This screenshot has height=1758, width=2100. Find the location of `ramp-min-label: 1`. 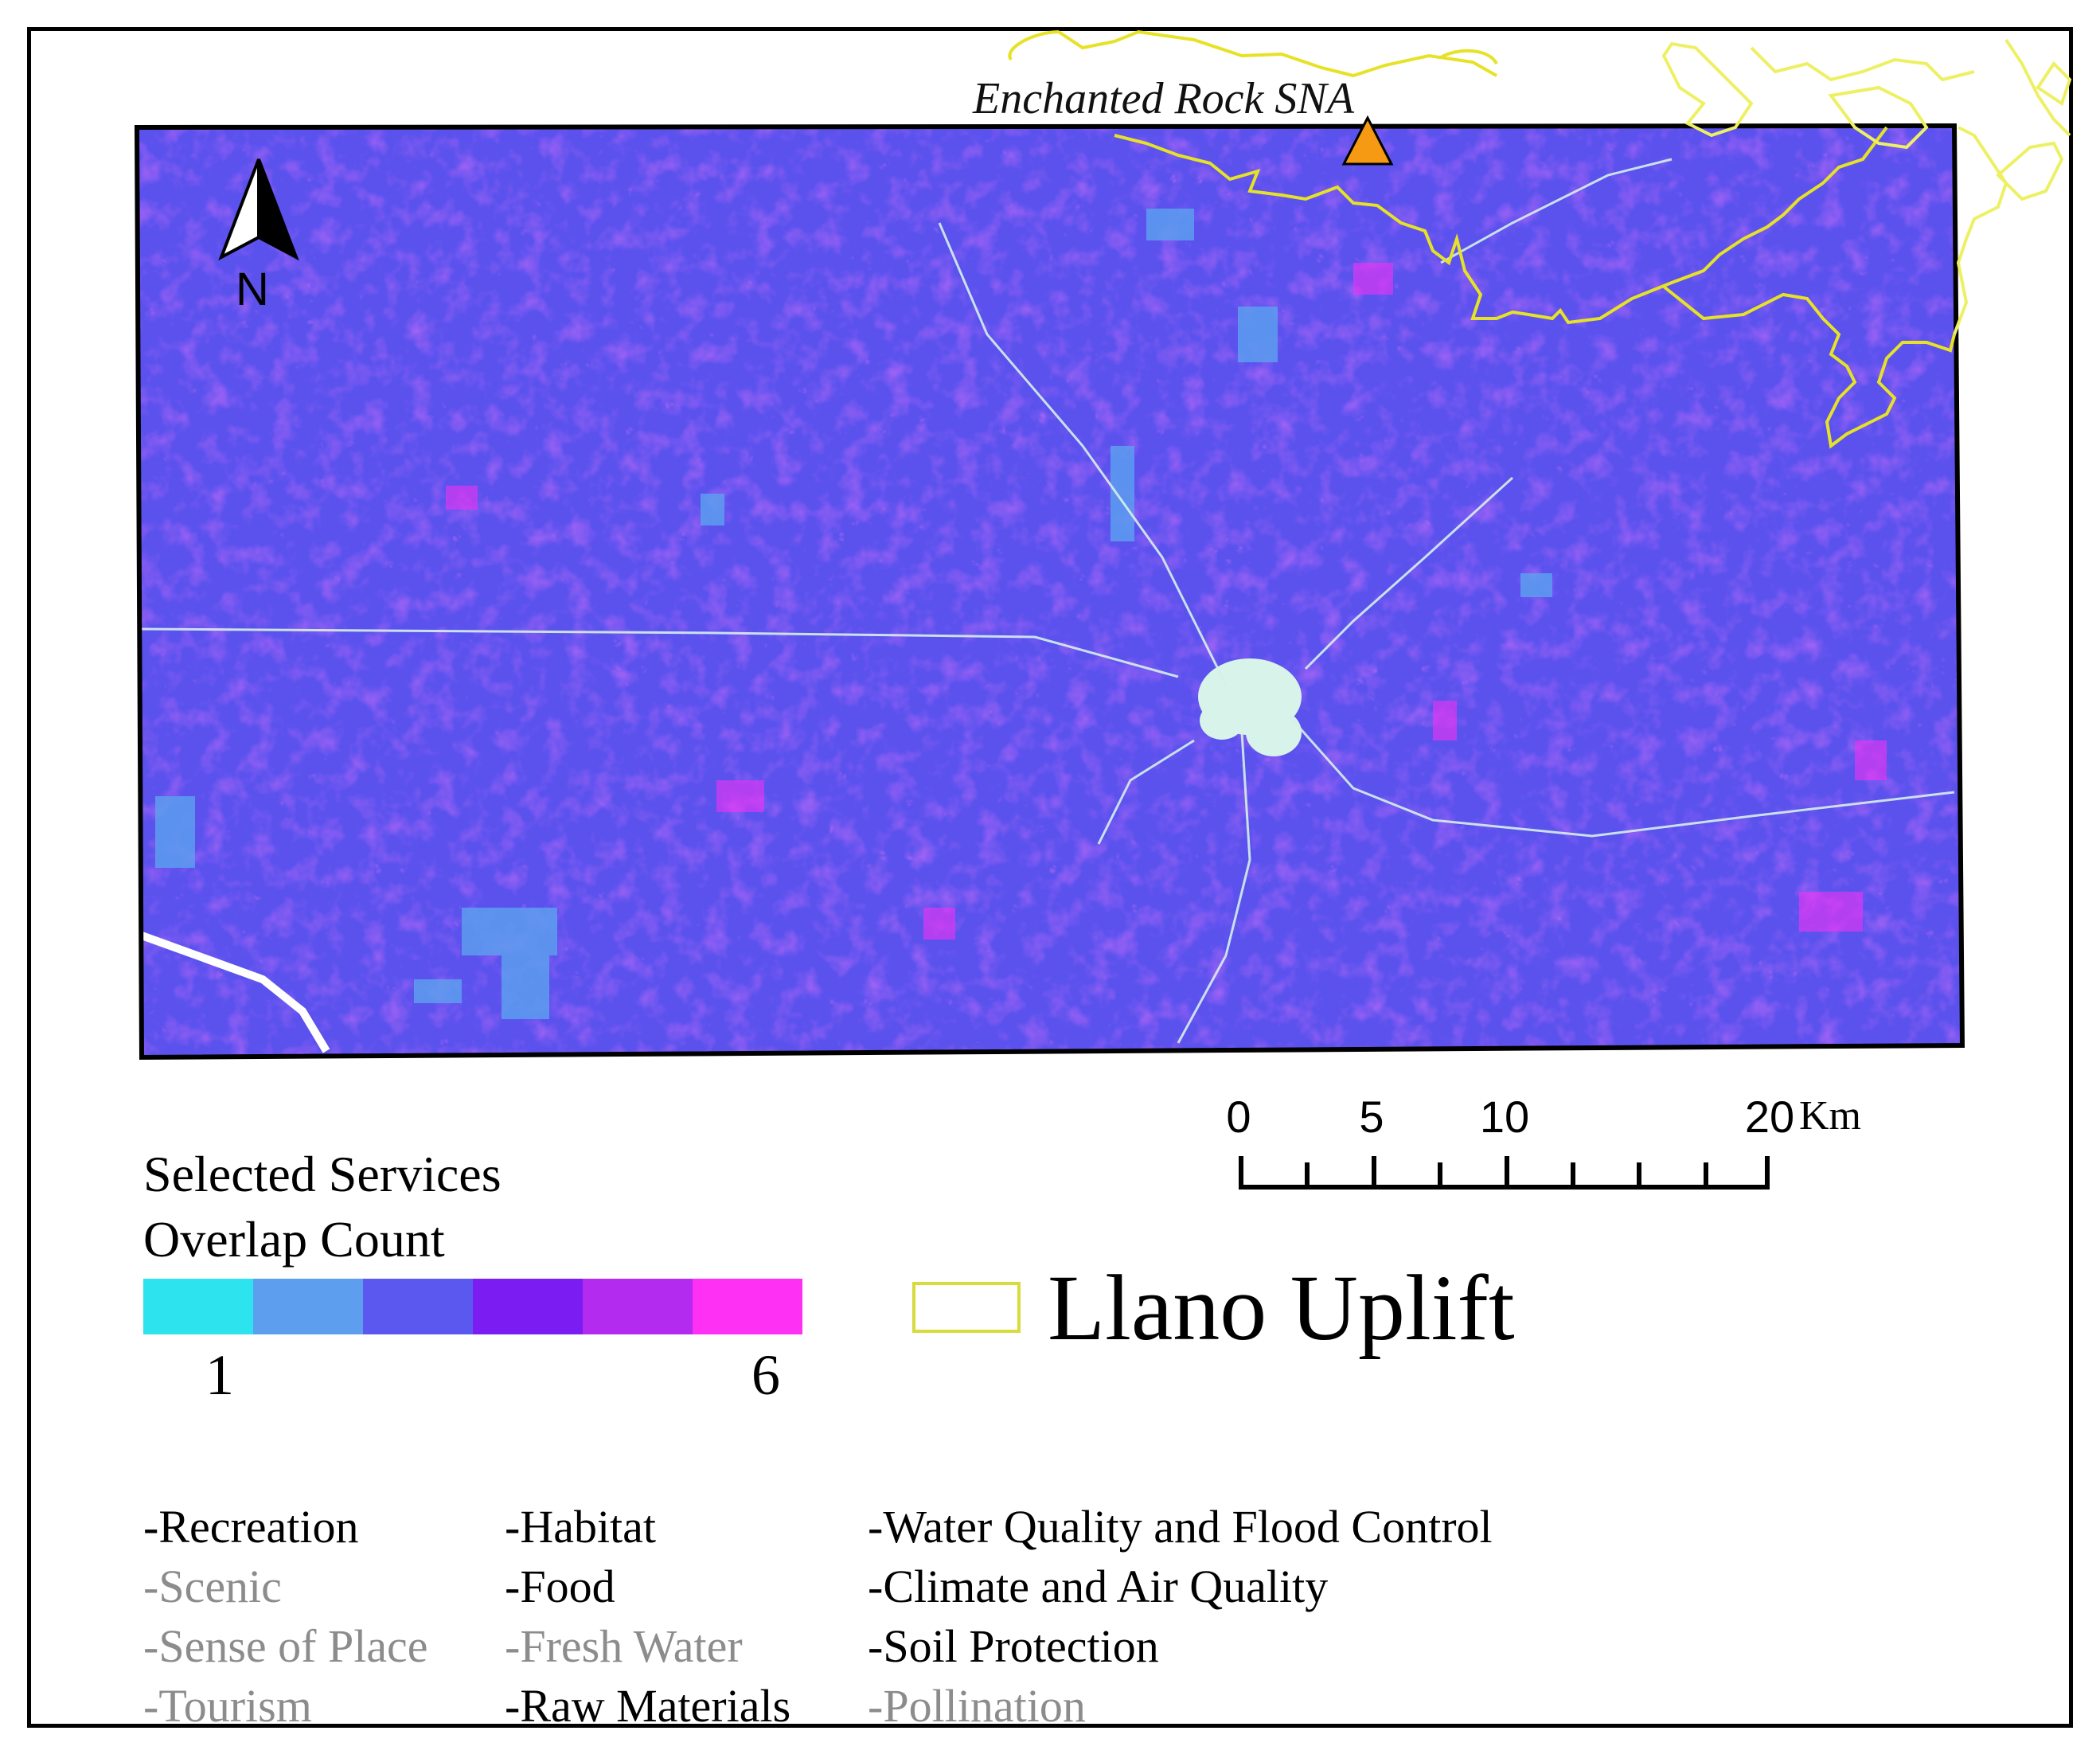

ramp-min-label: 1 is located at coordinates (219, 1375).